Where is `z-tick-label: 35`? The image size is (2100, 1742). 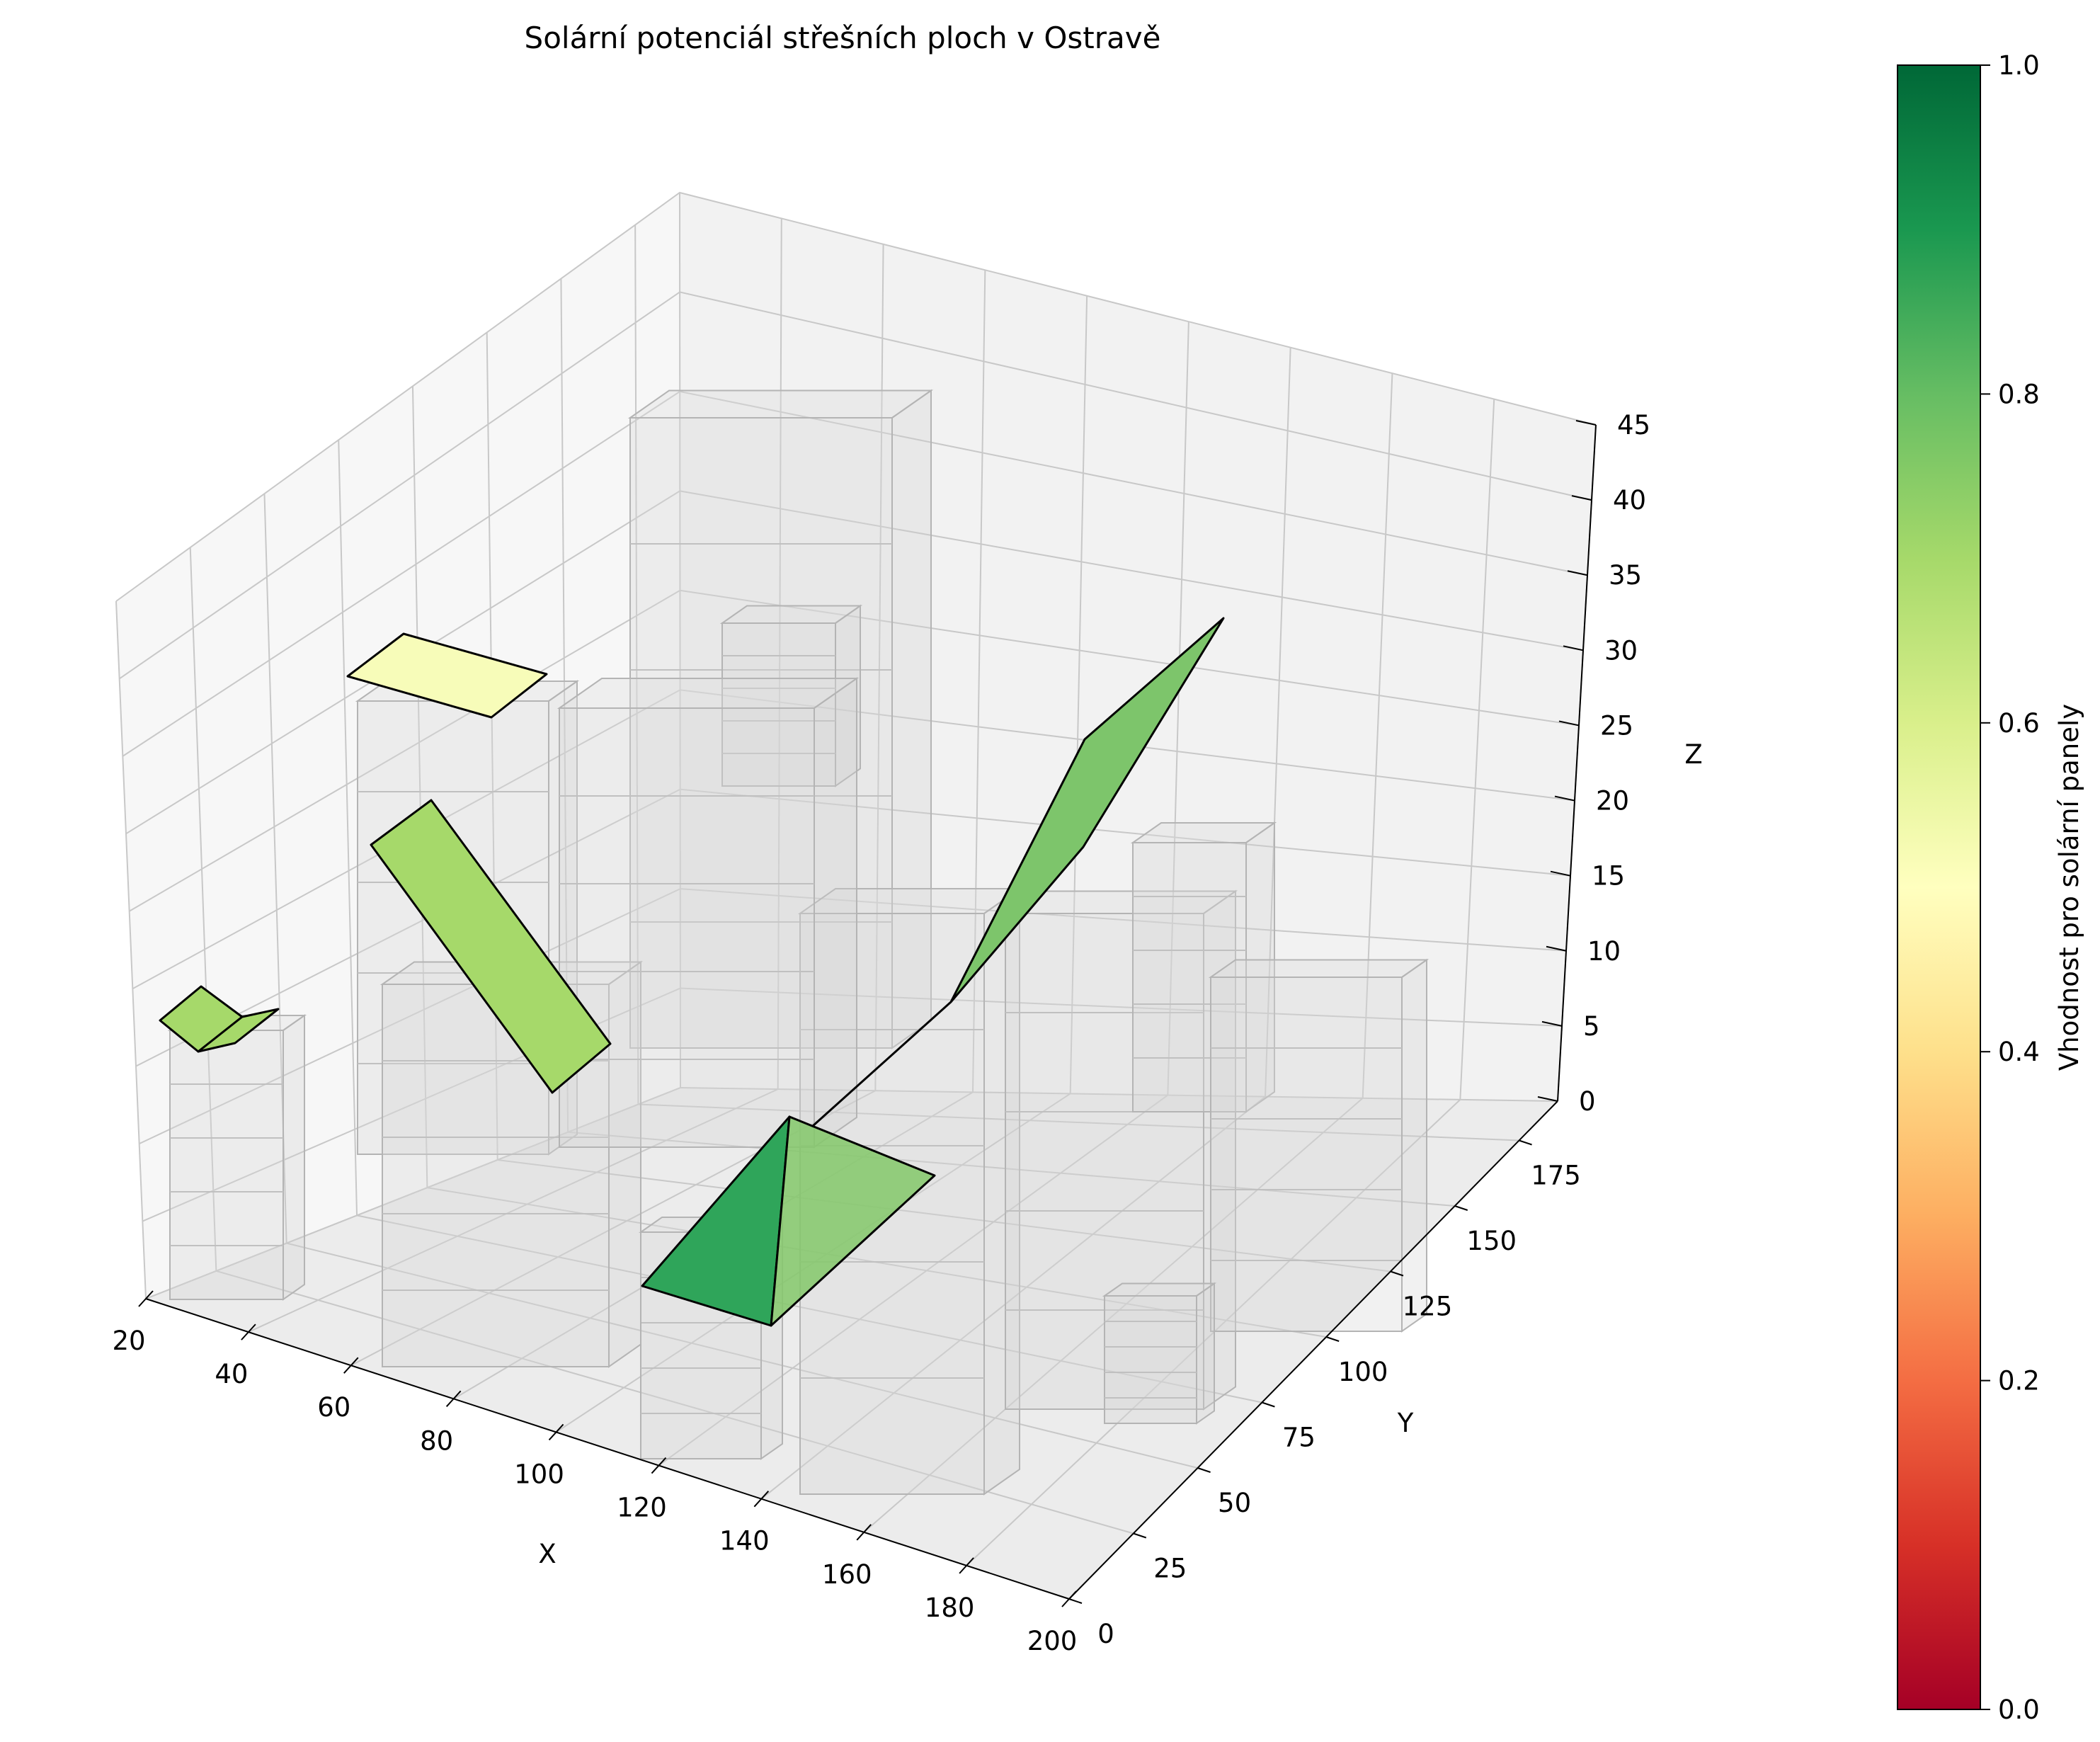
z-tick-label: 35 is located at coordinates (1625, 575).